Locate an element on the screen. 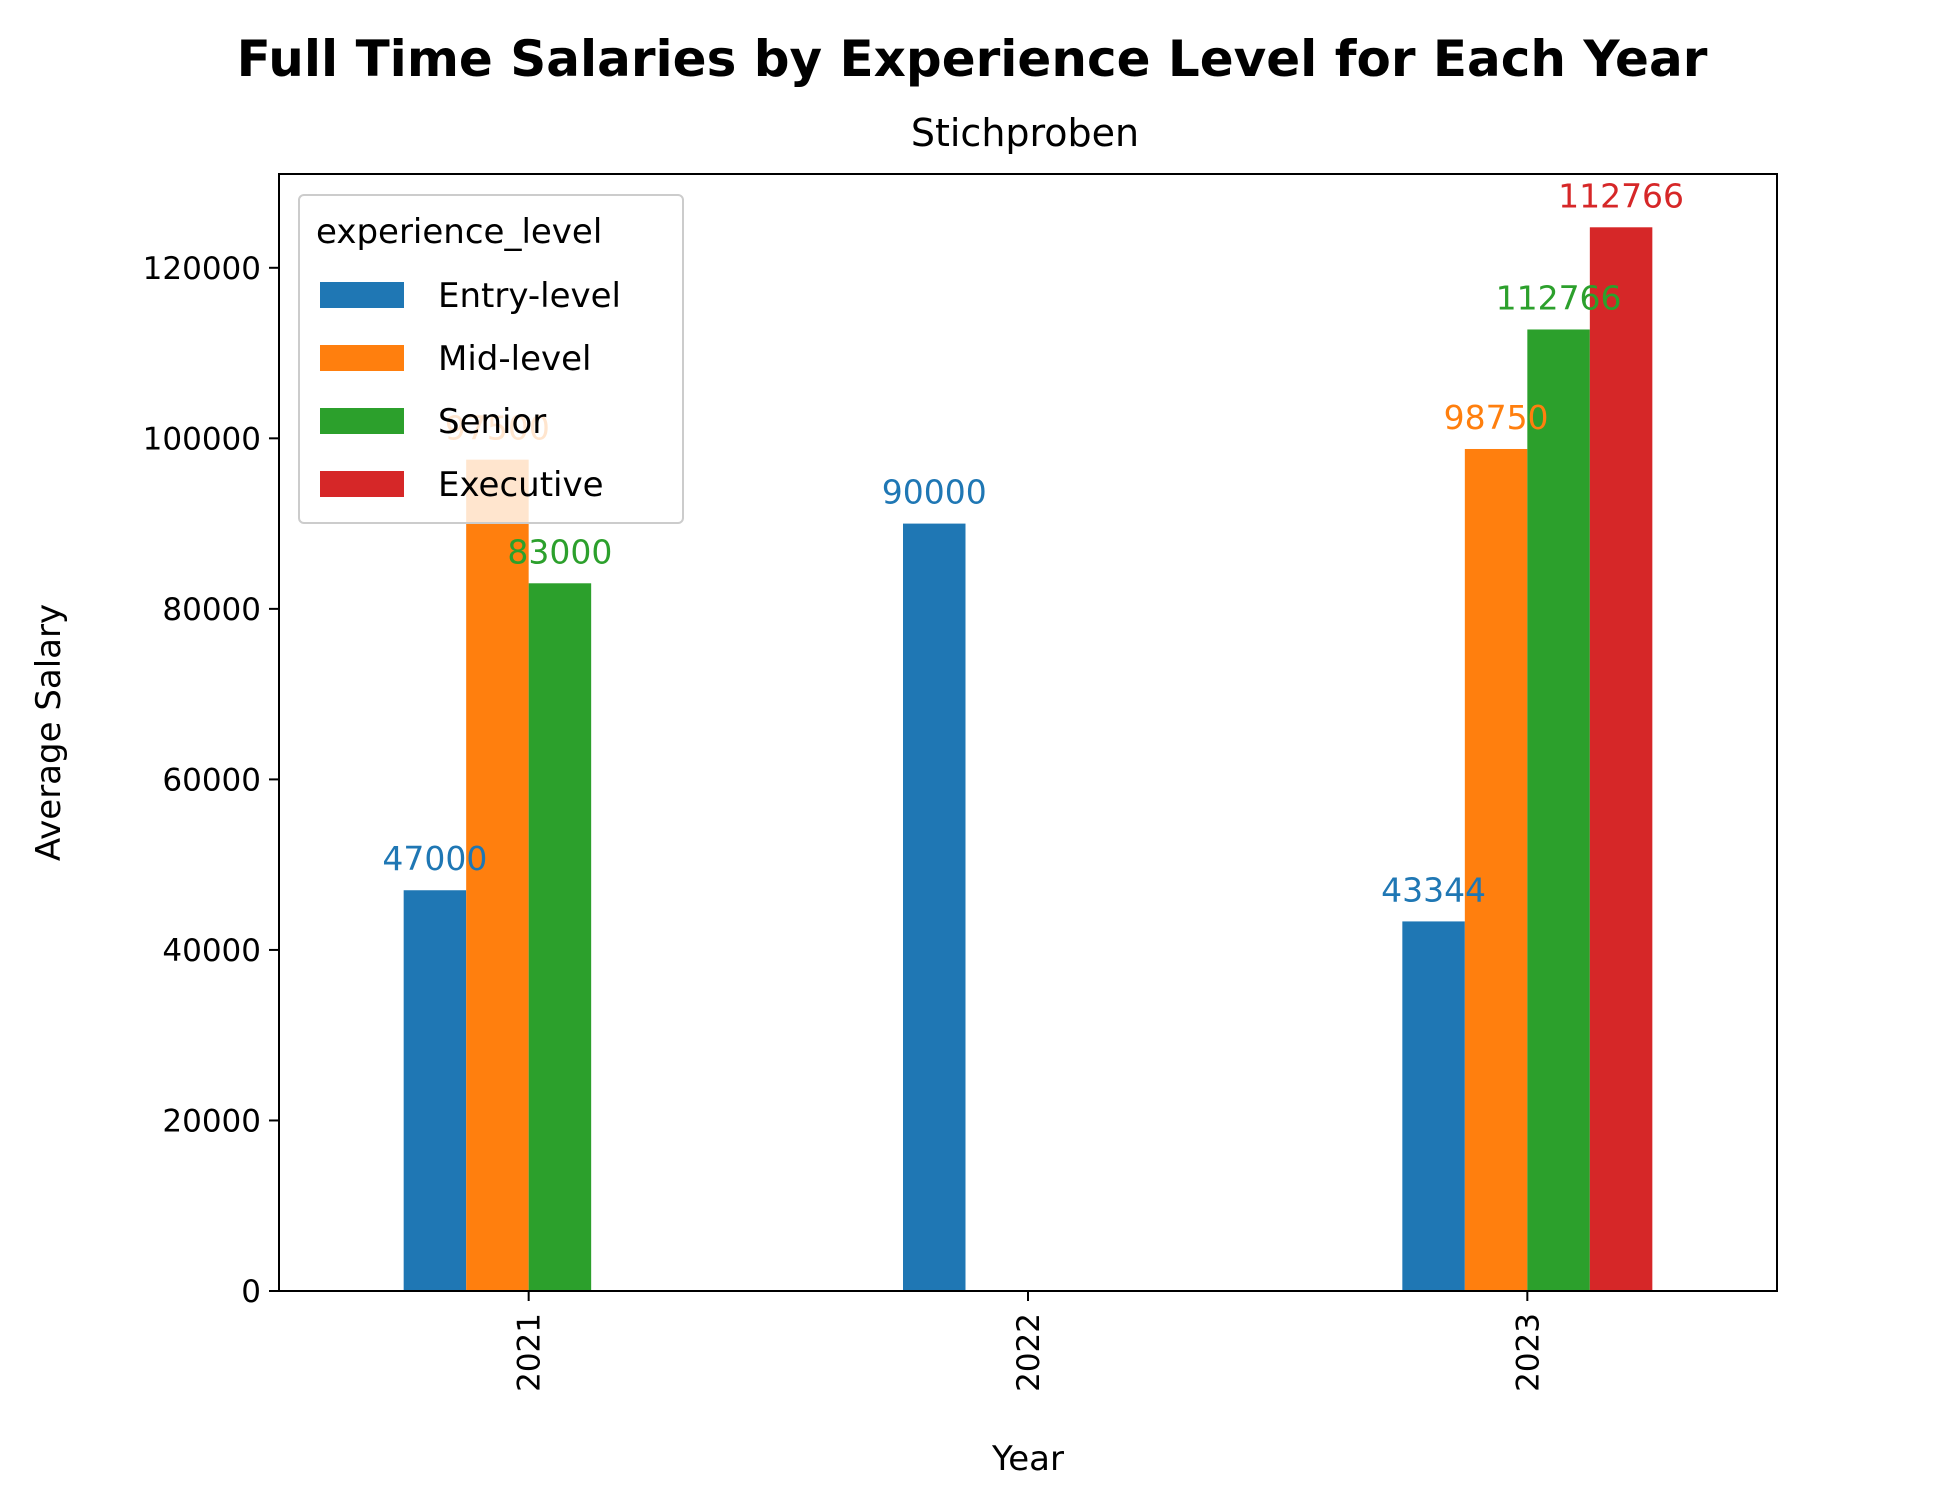 This screenshot has width=1945, height=1506. bar-label-entry-level-2023: 43344 is located at coordinates (1433, 889).